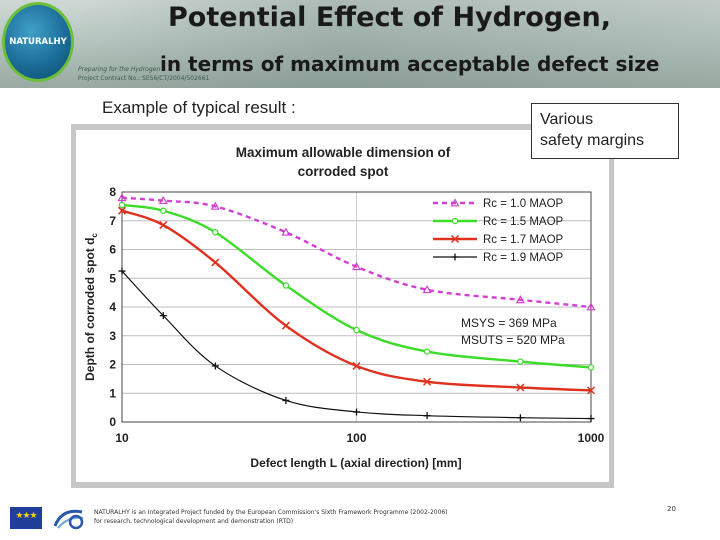 This screenshot has width=720, height=540. I want to click on y-axis-label-subscript: c, so click(94, 235).